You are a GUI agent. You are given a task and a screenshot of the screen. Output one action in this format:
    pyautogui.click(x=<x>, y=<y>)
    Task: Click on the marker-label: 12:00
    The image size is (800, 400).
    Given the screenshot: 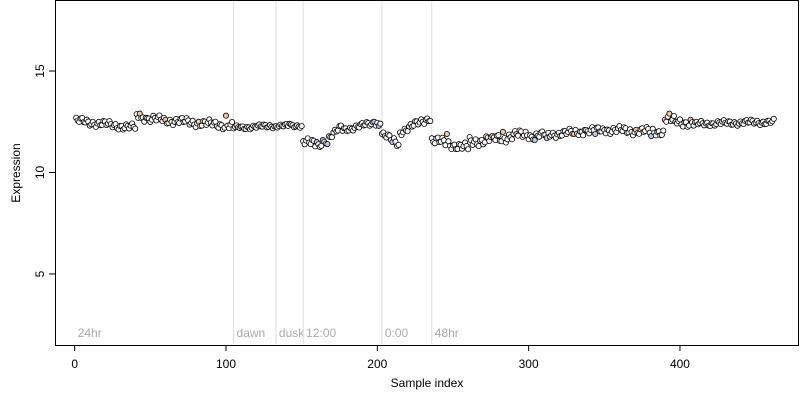 What is the action you would take?
    pyautogui.click(x=321, y=333)
    